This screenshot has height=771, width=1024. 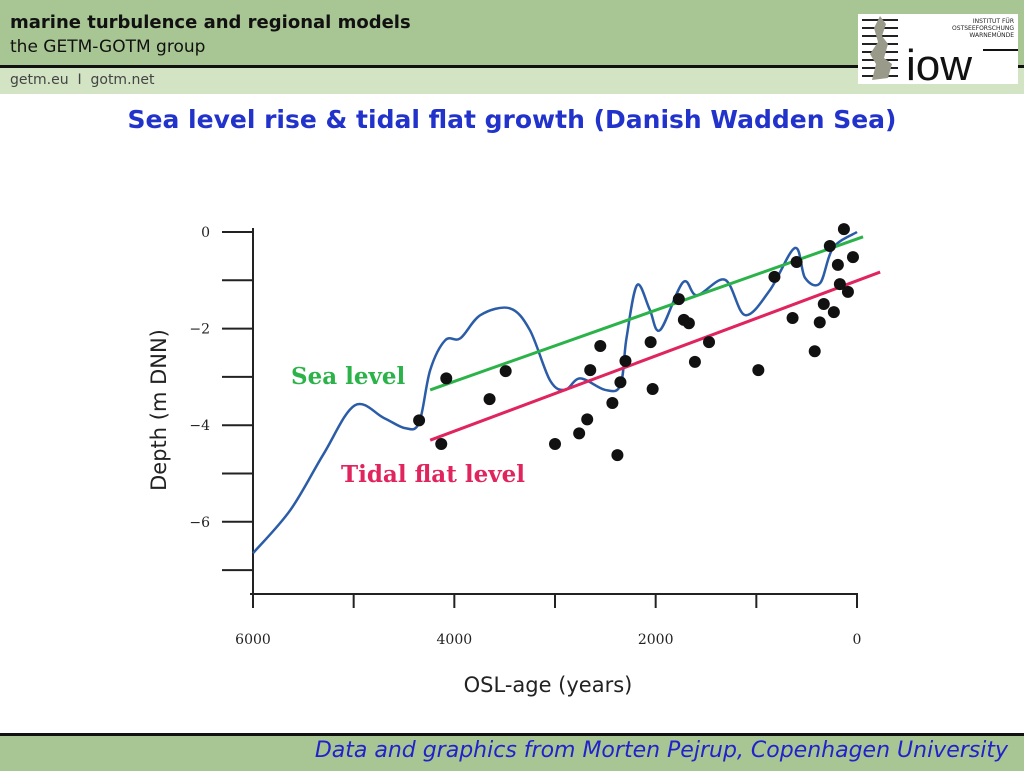 I want to click on x-axis-label: OSL-age (years), so click(x=548, y=685).